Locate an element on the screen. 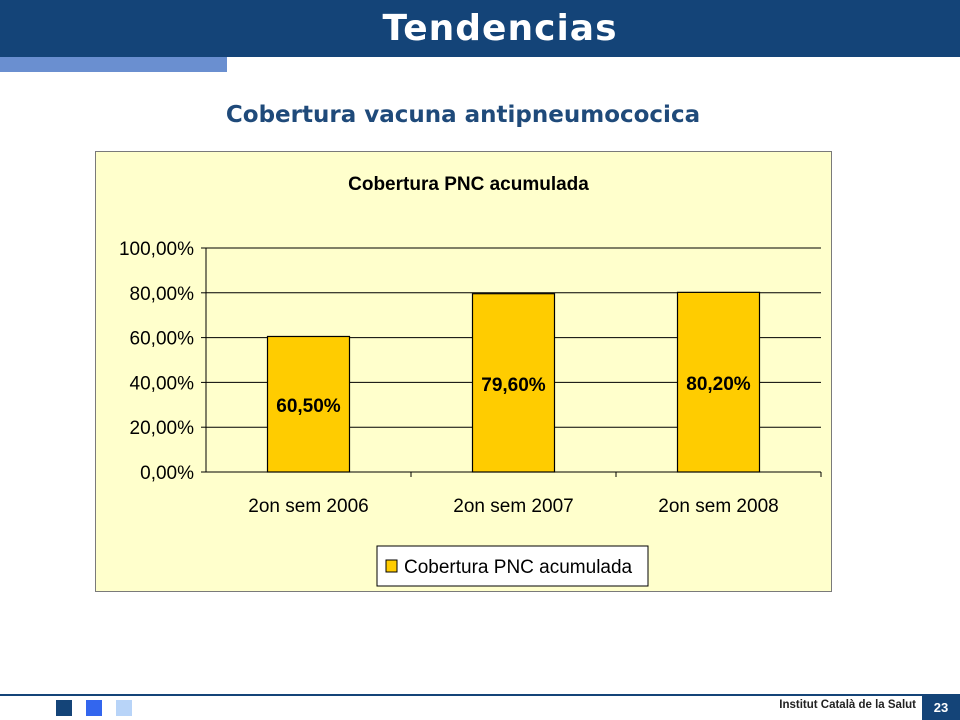 The image size is (960, 720). bar-value-label: 79,60% is located at coordinates (513, 385).